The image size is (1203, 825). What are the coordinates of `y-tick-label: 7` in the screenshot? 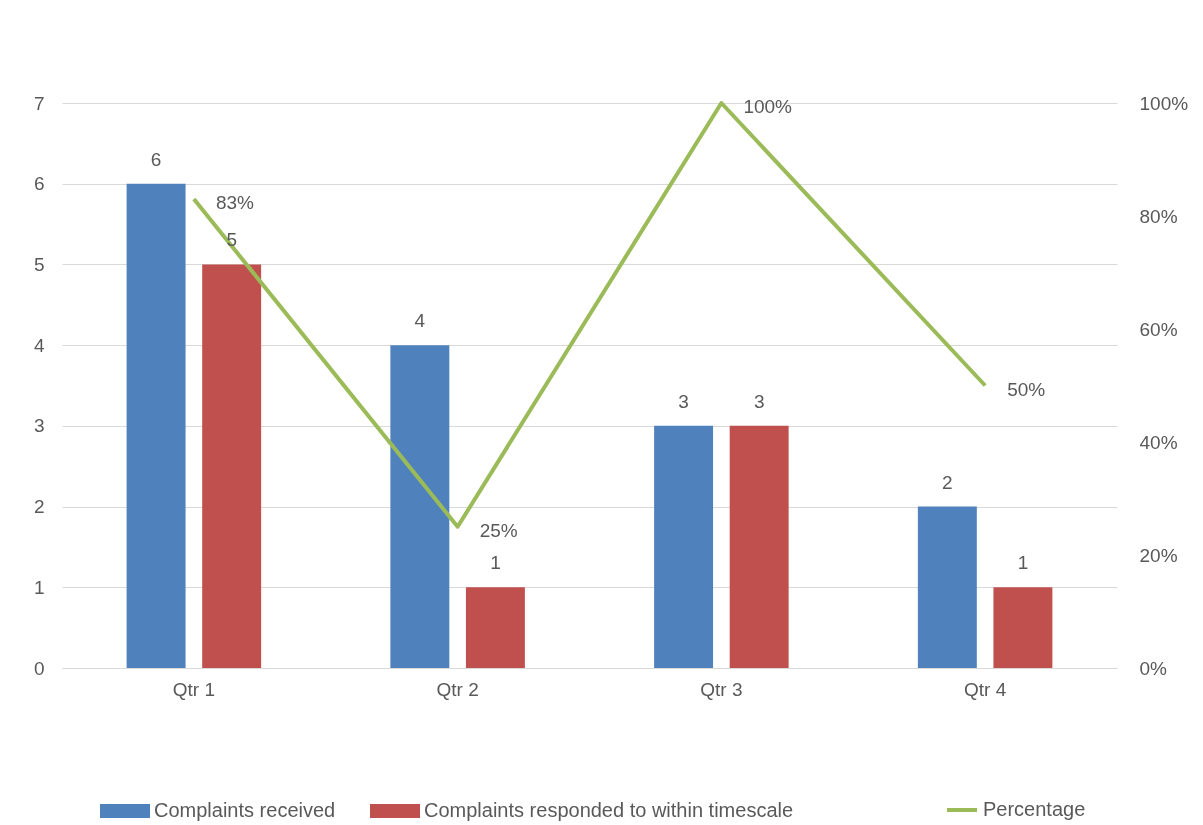 It's located at (39, 103).